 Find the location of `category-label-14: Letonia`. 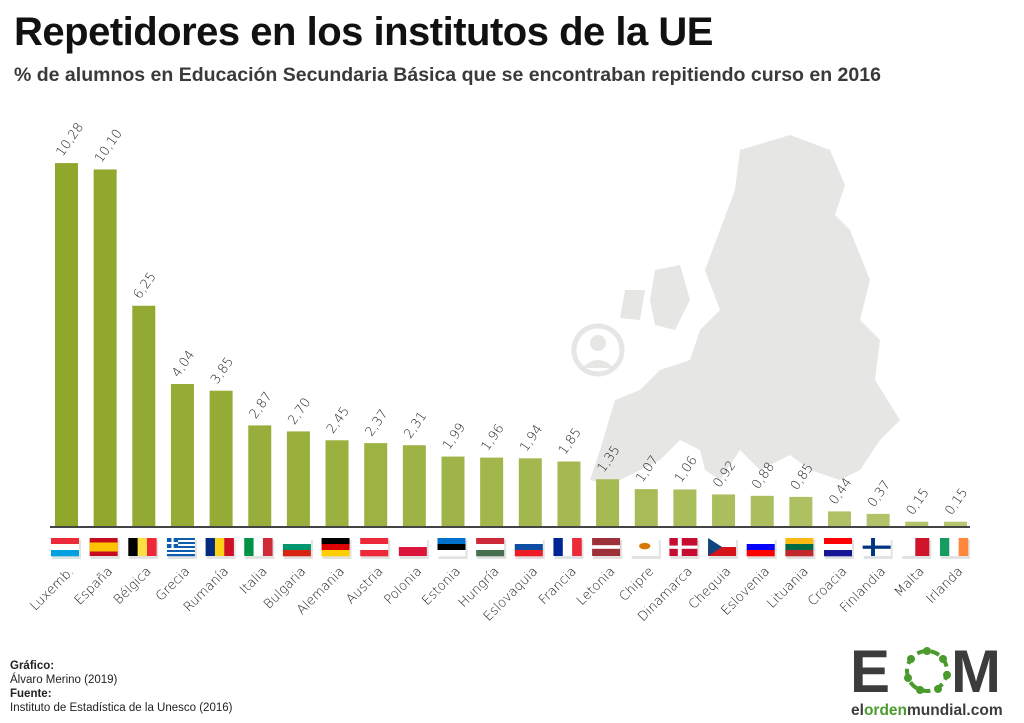

category-label-14: Letonia is located at coordinates (596, 586).